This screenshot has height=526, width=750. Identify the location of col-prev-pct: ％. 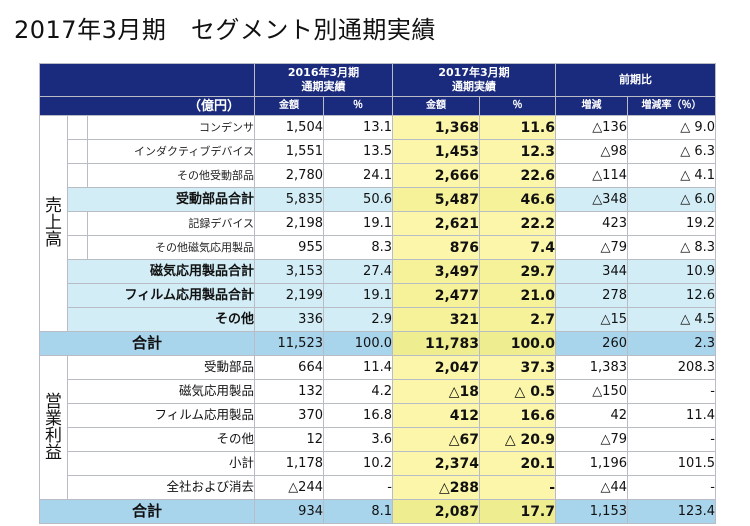
(358, 106).